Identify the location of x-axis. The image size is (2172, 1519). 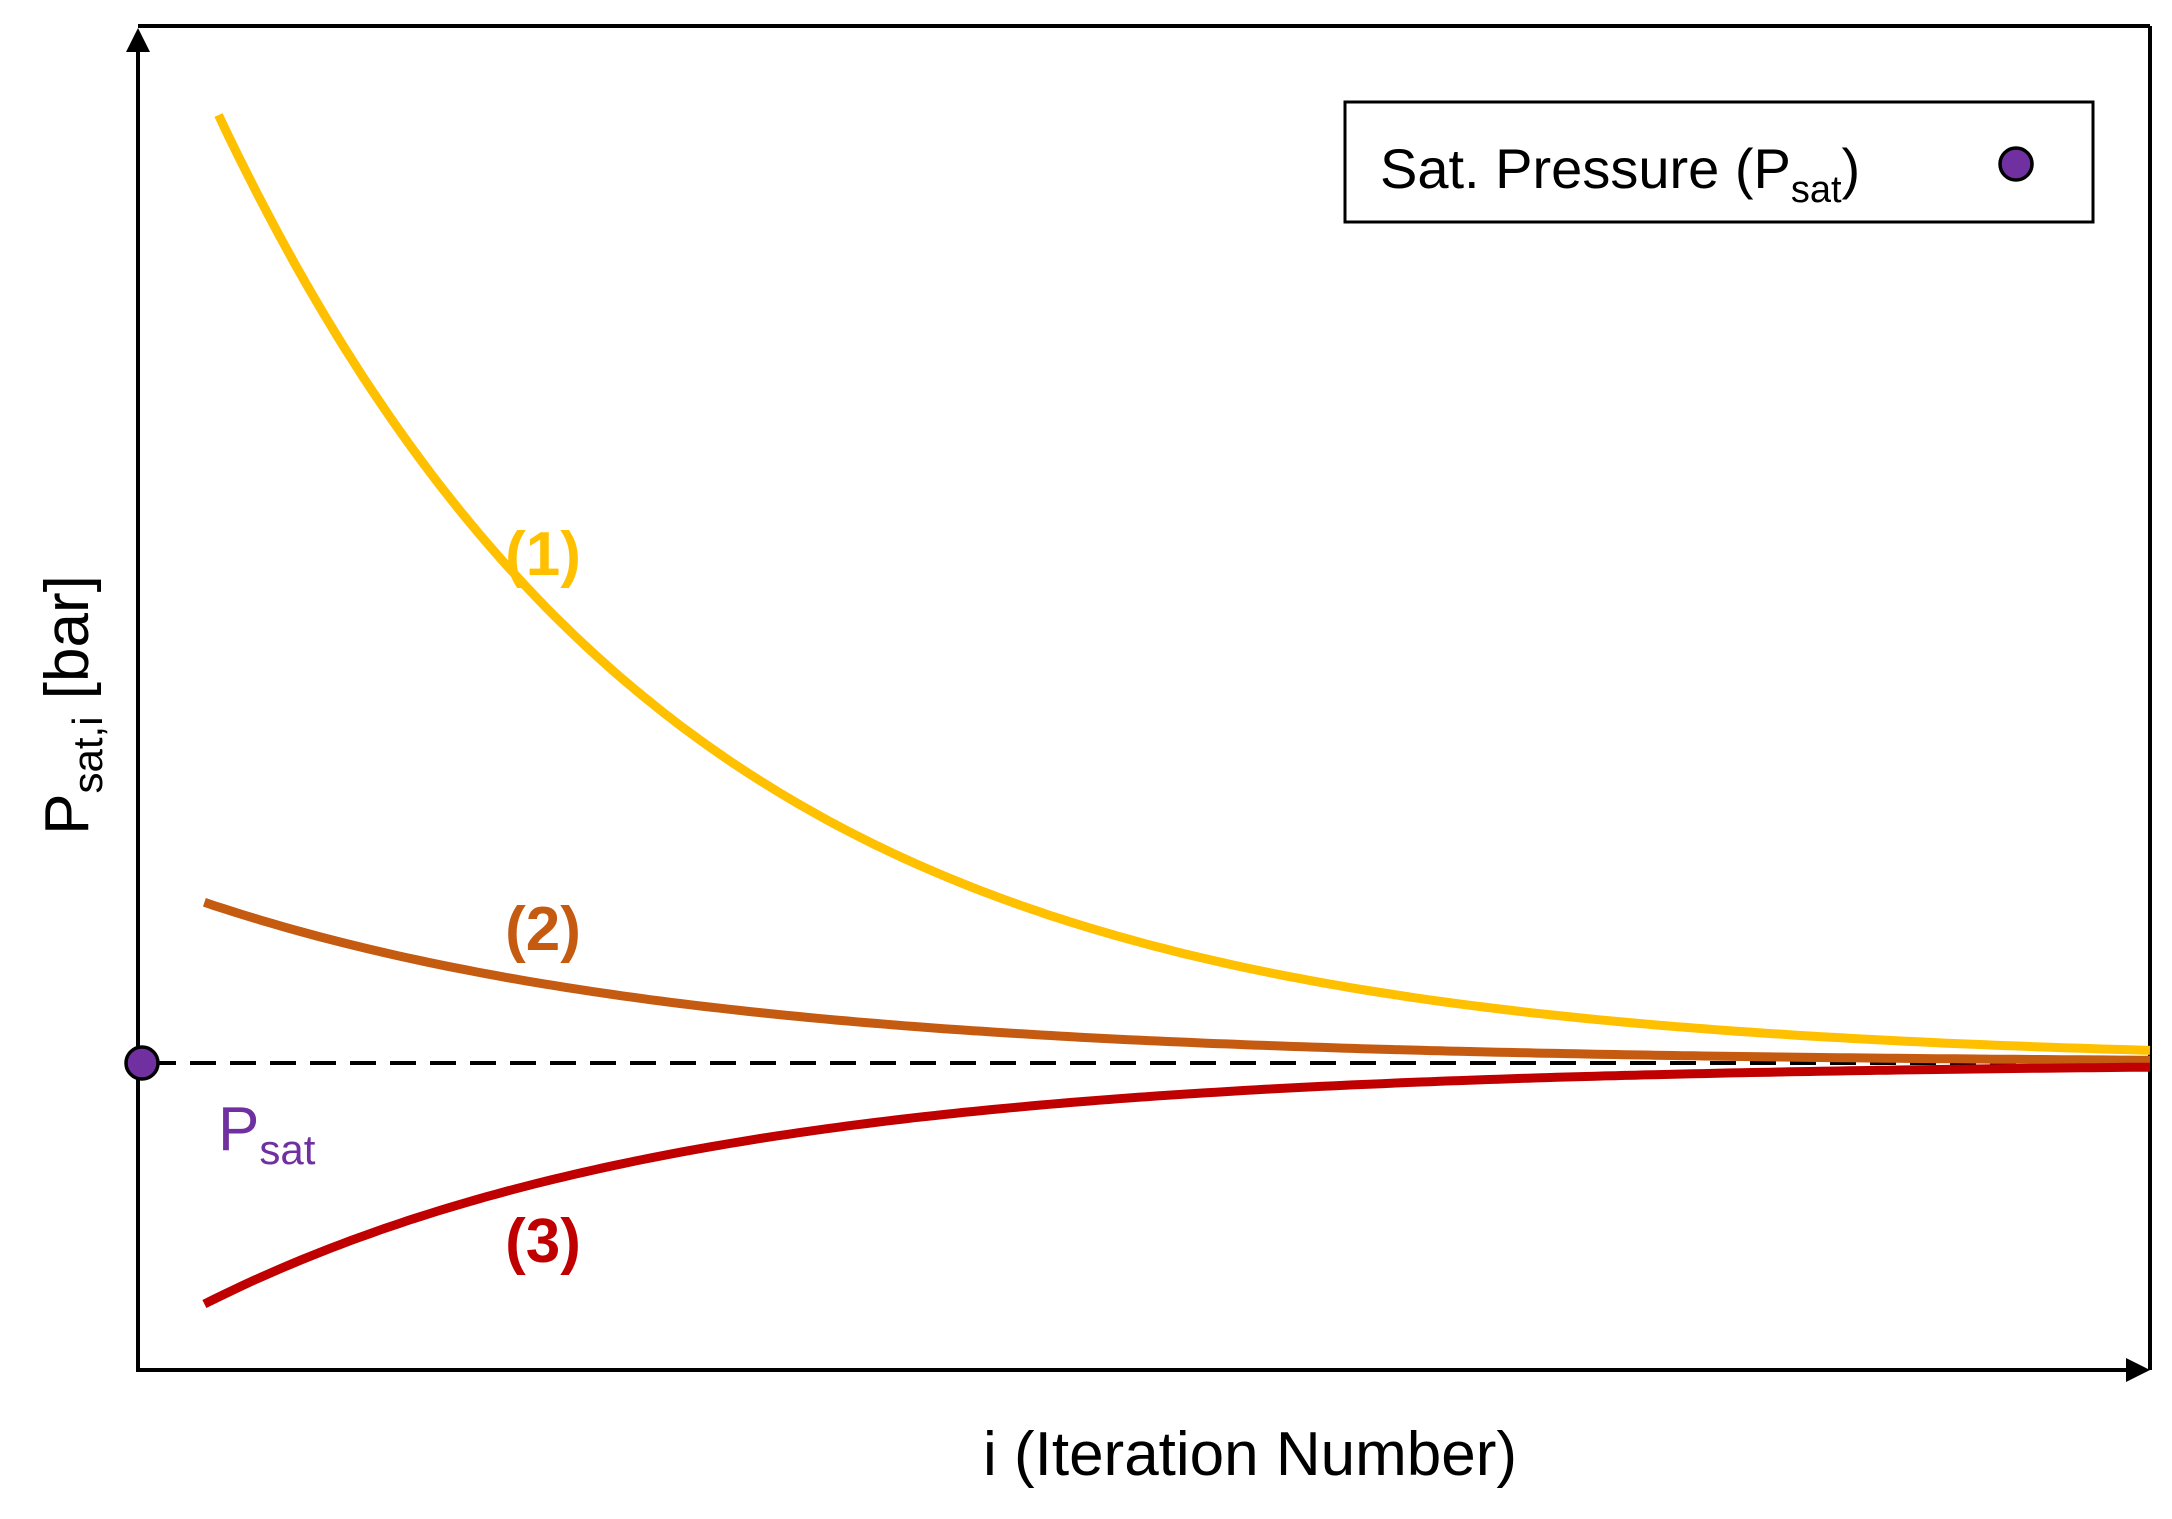
(1143, 1370).